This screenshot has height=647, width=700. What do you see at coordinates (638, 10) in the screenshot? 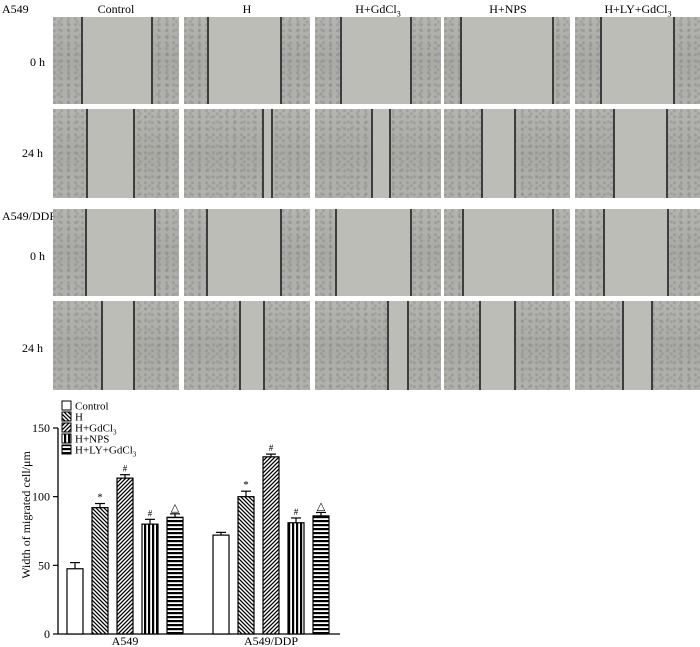
I see `column-header-h-ly-gdcl3: H+LY+GdCl3` at bounding box center [638, 10].